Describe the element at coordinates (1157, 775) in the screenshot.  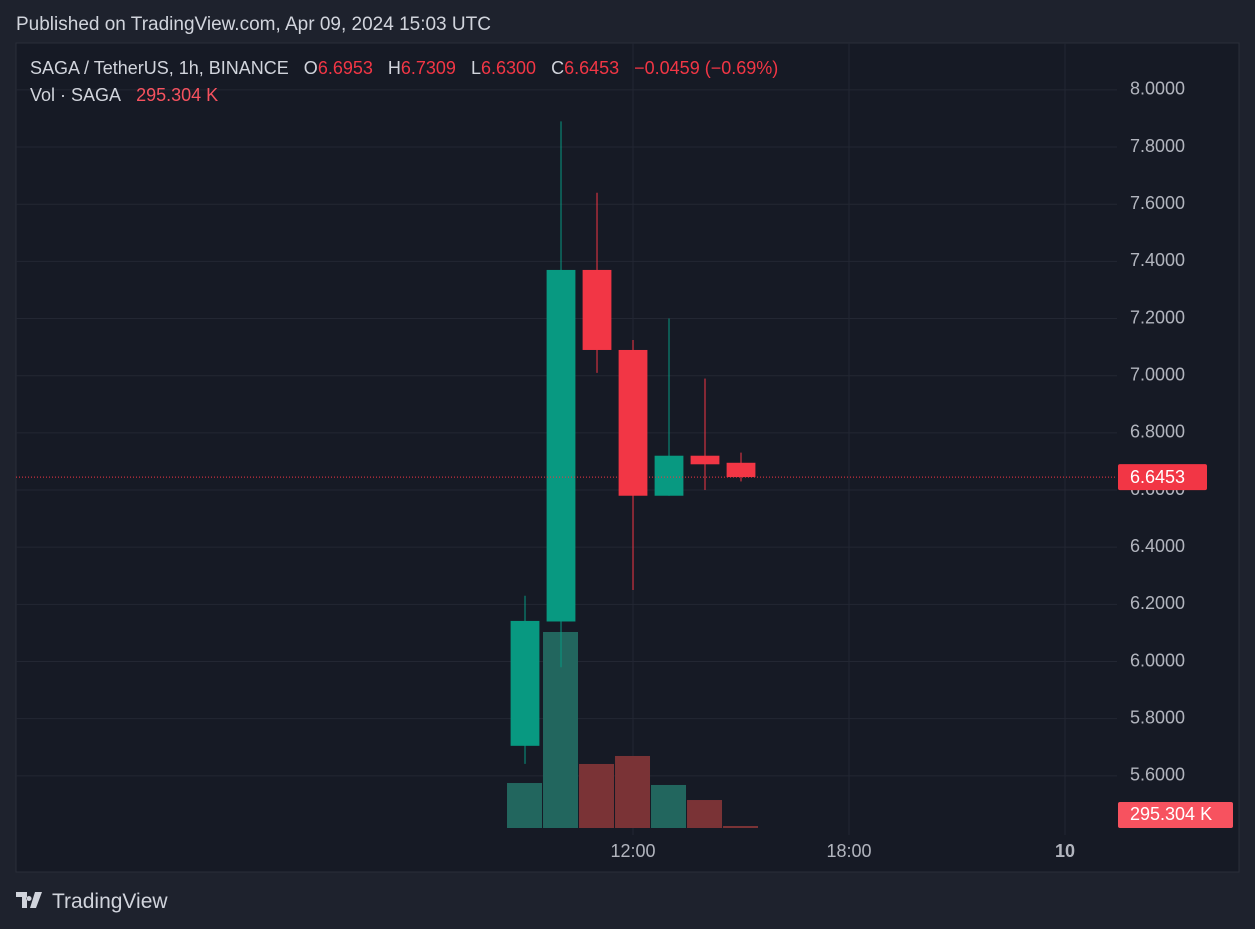
I see `y-tick-label: 5.6000` at that location.